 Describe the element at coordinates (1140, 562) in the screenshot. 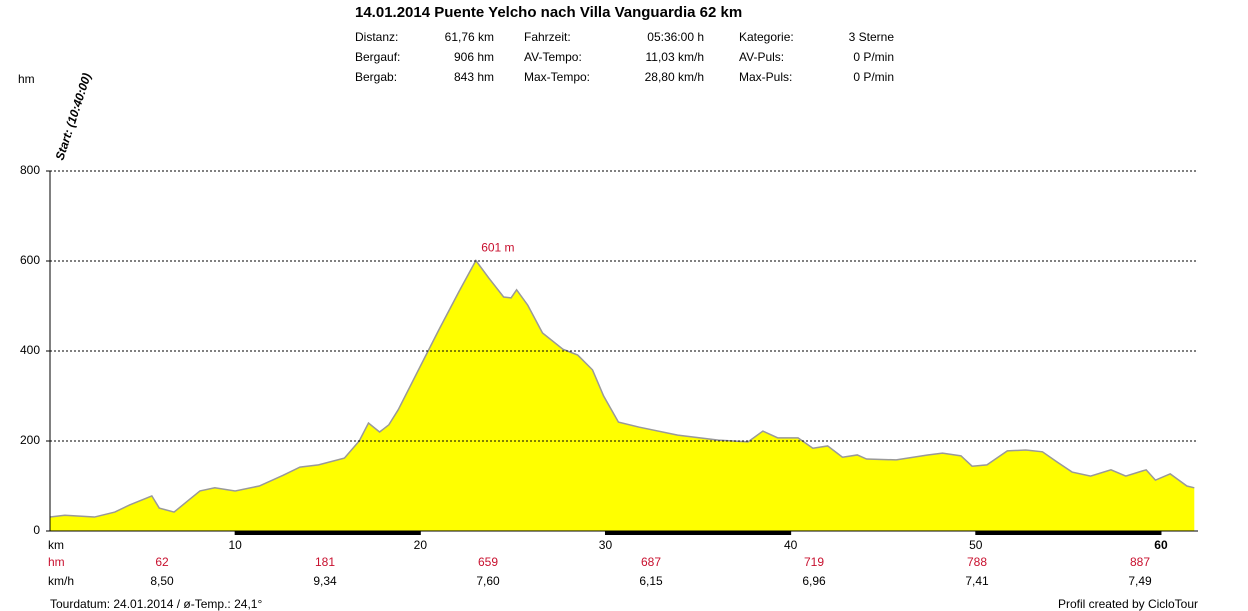

I see `summary-hm: 887` at that location.